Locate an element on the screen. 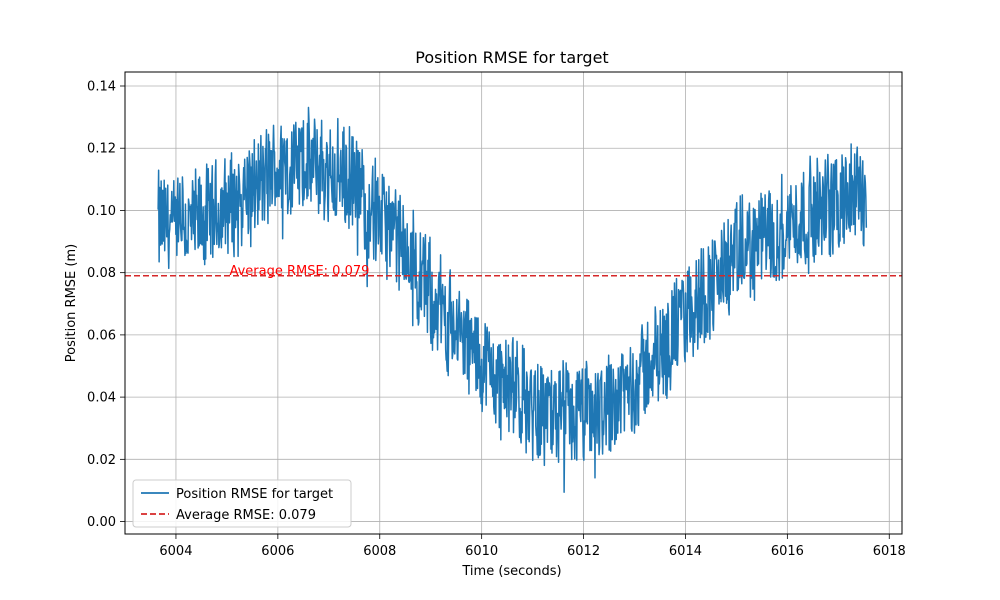 This screenshot has width=1000, height=600. legend-box is located at coordinates (242, 503).